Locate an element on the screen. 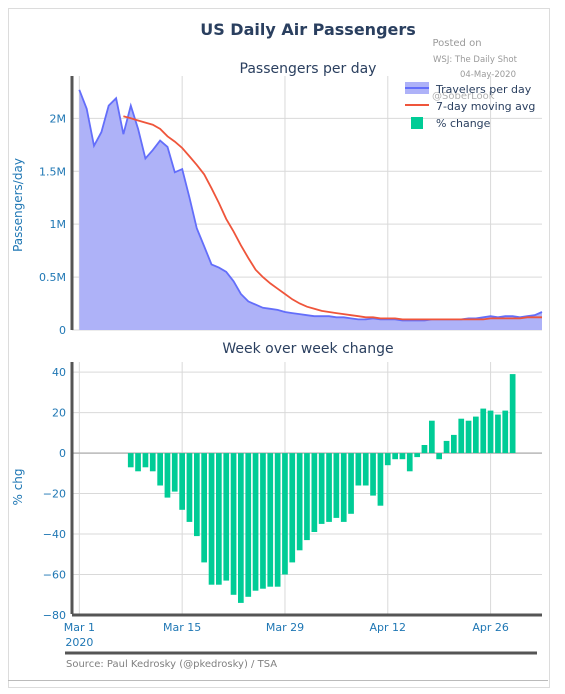 The image size is (565, 694). bottom-y-tick-0: −80 is located at coordinates (54, 615).